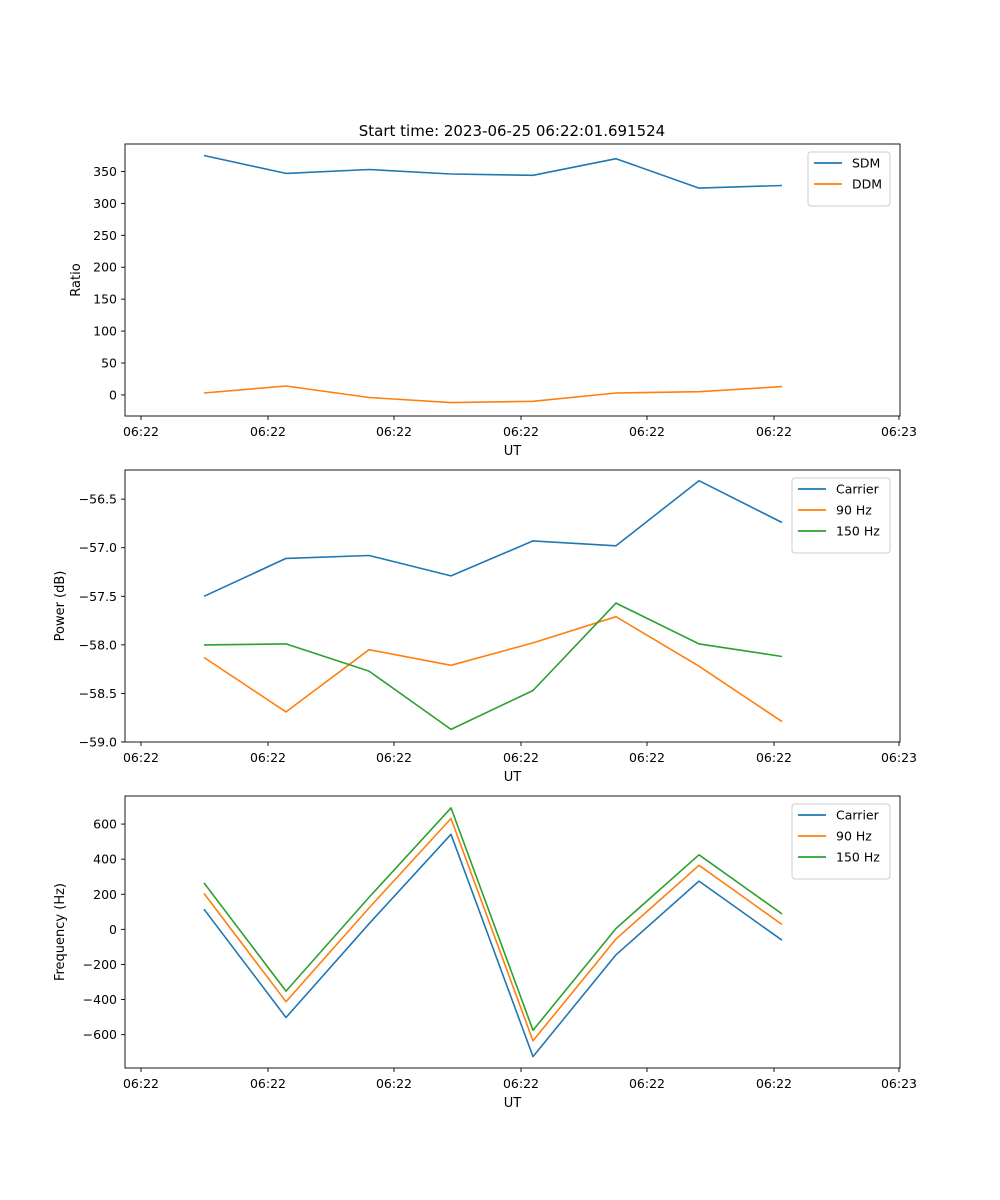  What do you see at coordinates (512, 131) in the screenshot?
I see `figure-title: Start time: 2023-06-25 06:22:01.691524` at bounding box center [512, 131].